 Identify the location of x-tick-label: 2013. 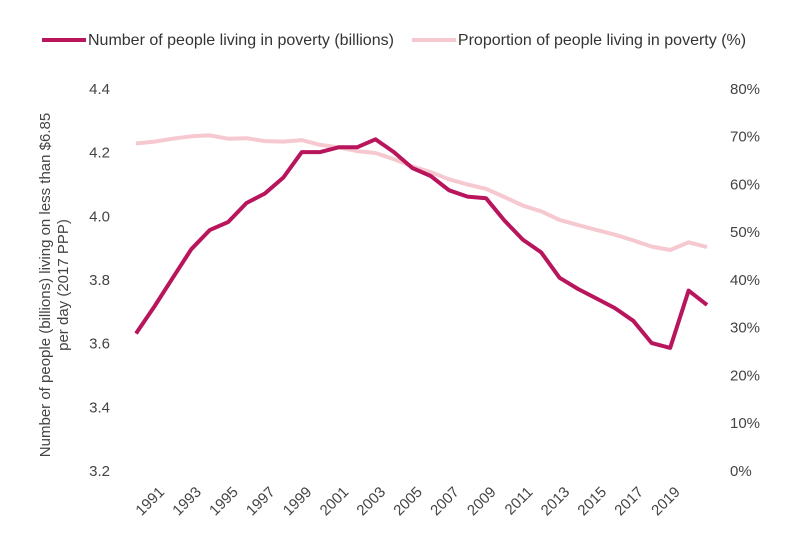
(556, 502).